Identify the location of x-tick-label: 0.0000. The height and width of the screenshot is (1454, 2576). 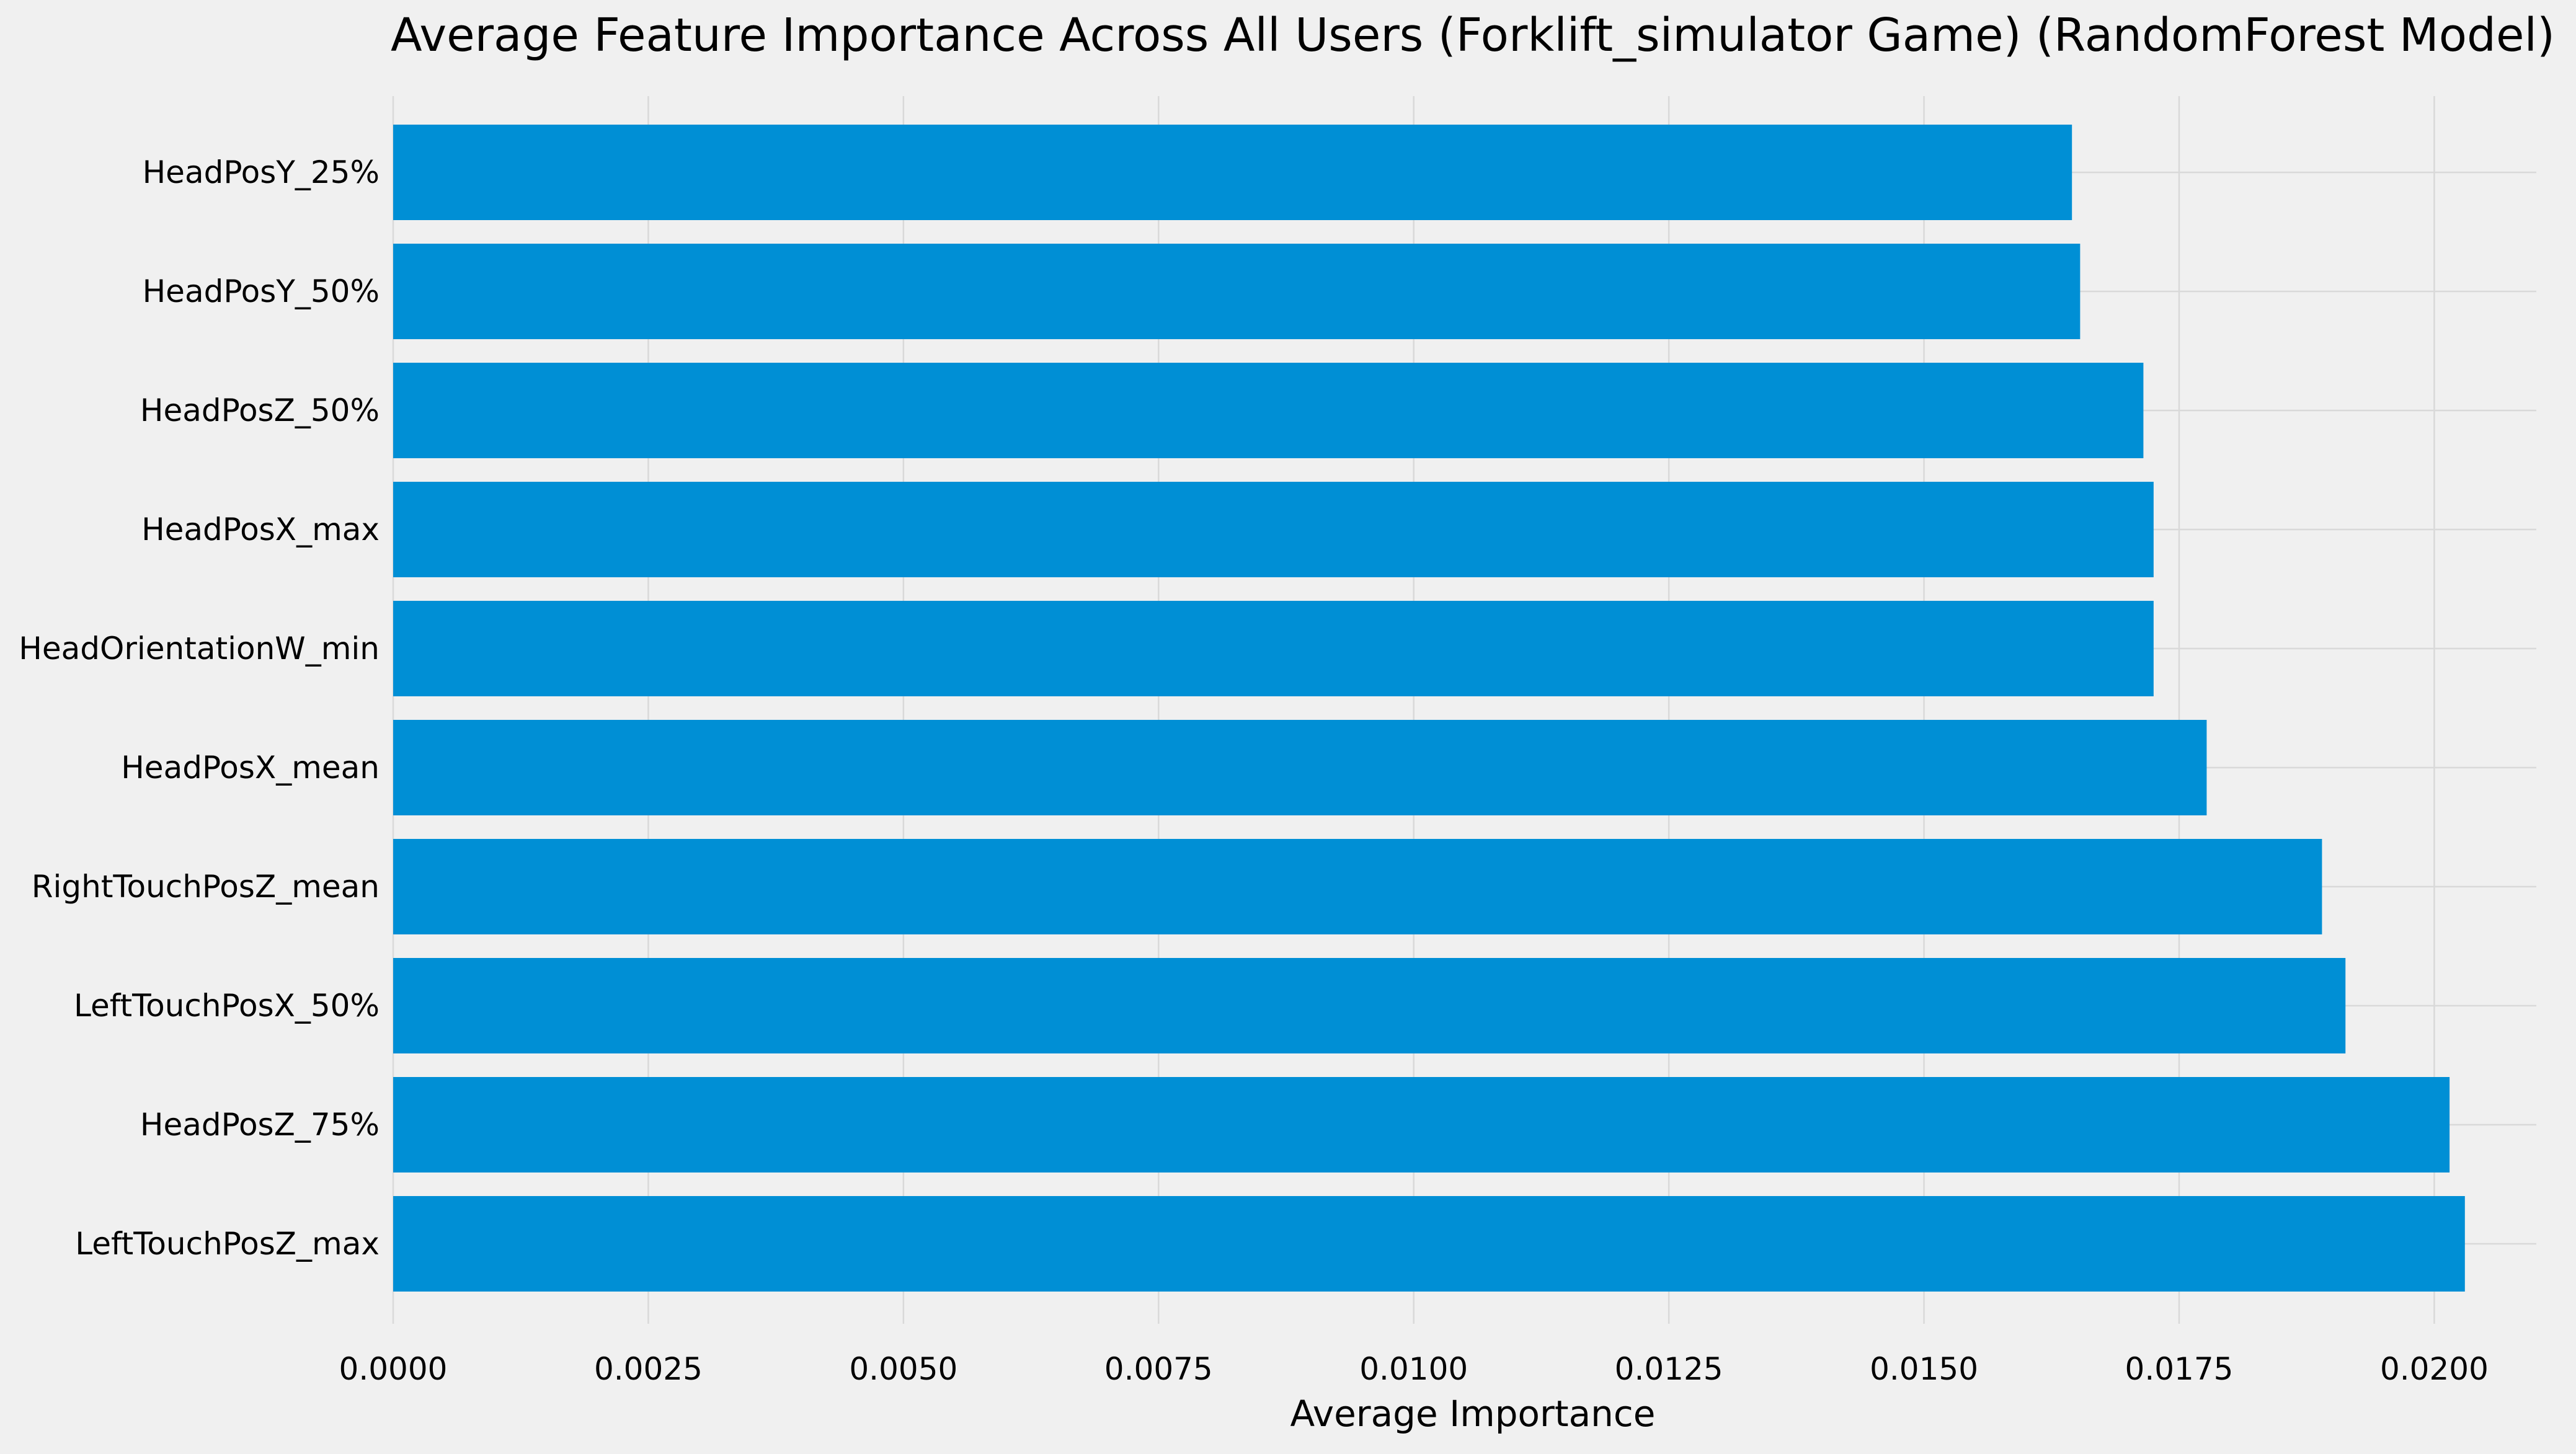
(393, 1369).